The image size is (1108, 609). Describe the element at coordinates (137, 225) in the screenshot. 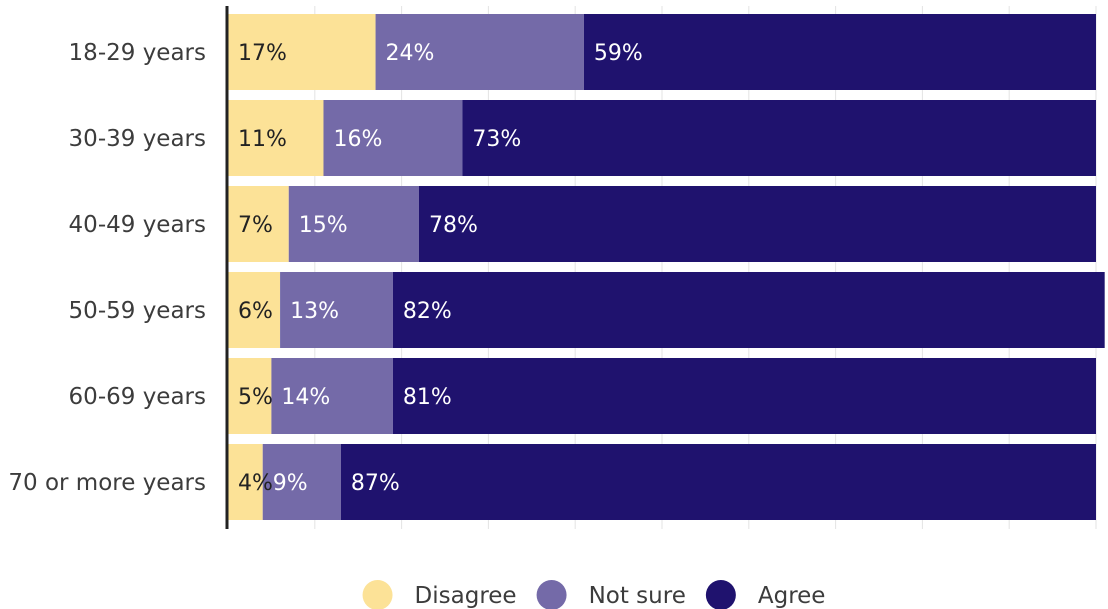

I see `category-label: 40-49 years` at that location.